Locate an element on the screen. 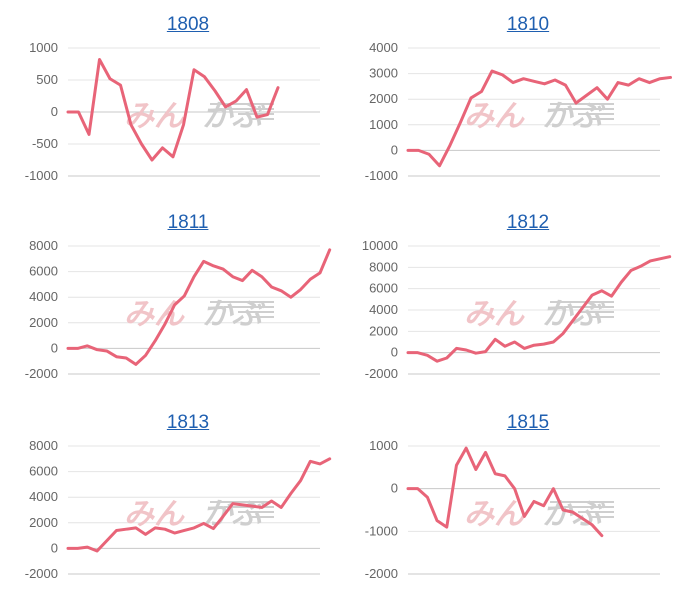 This screenshot has width=700, height=600. y-tick-label: -500 is located at coordinates (45, 143).